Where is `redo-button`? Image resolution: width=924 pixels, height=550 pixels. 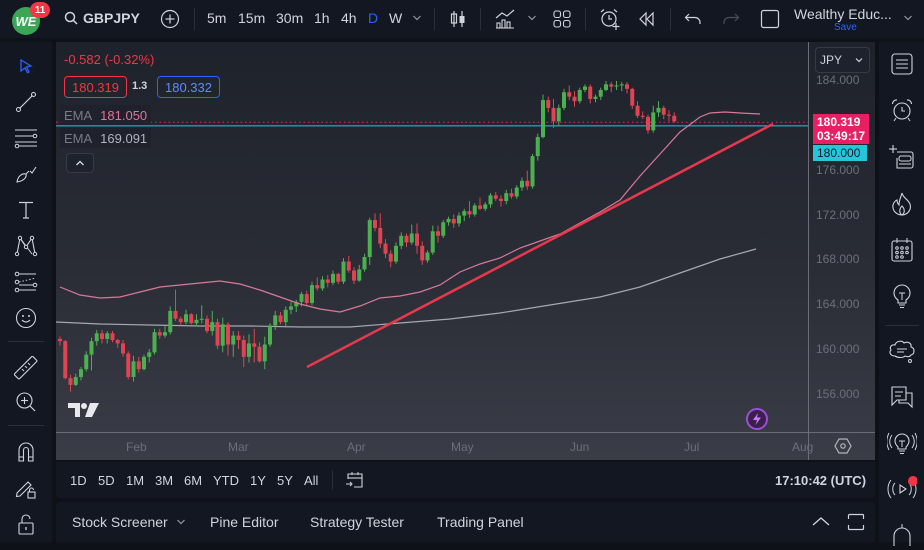
redo-button is located at coordinates (731, 19).